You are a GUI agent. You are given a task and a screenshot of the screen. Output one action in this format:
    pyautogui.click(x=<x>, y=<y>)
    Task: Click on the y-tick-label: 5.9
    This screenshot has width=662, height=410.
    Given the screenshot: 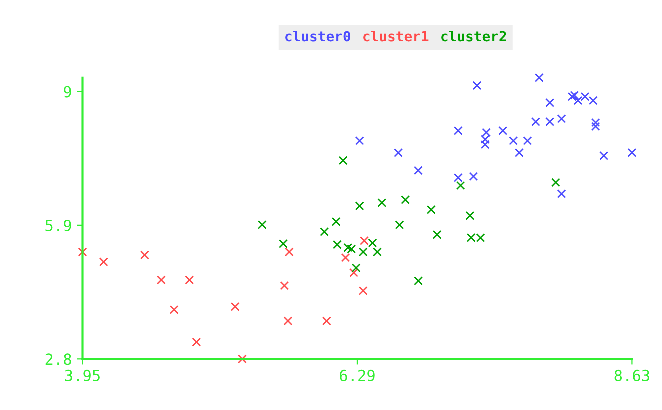 What is the action you would take?
    pyautogui.click(x=59, y=226)
    